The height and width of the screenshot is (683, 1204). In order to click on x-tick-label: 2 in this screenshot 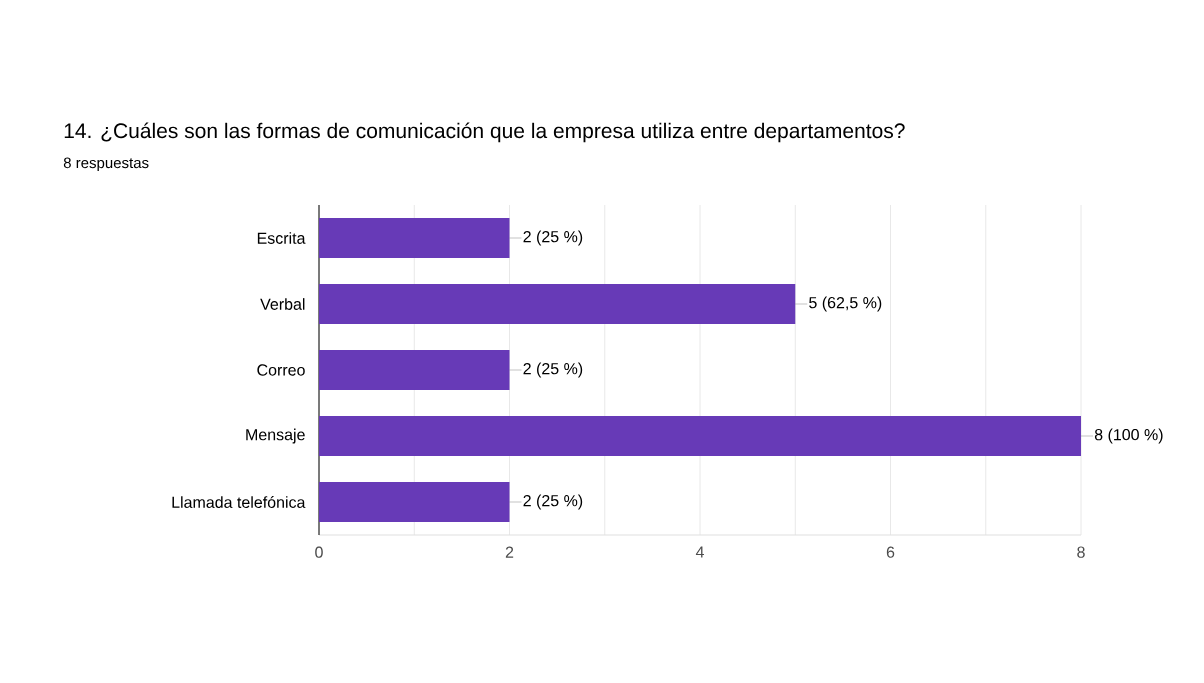, I will do `click(509, 552)`.